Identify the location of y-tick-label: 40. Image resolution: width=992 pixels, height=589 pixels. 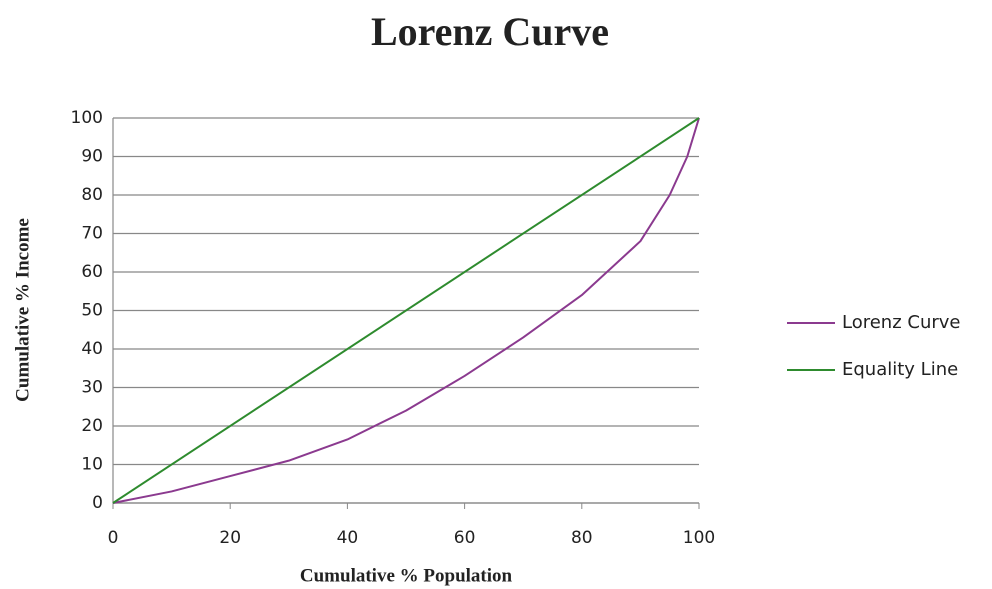
(92, 349).